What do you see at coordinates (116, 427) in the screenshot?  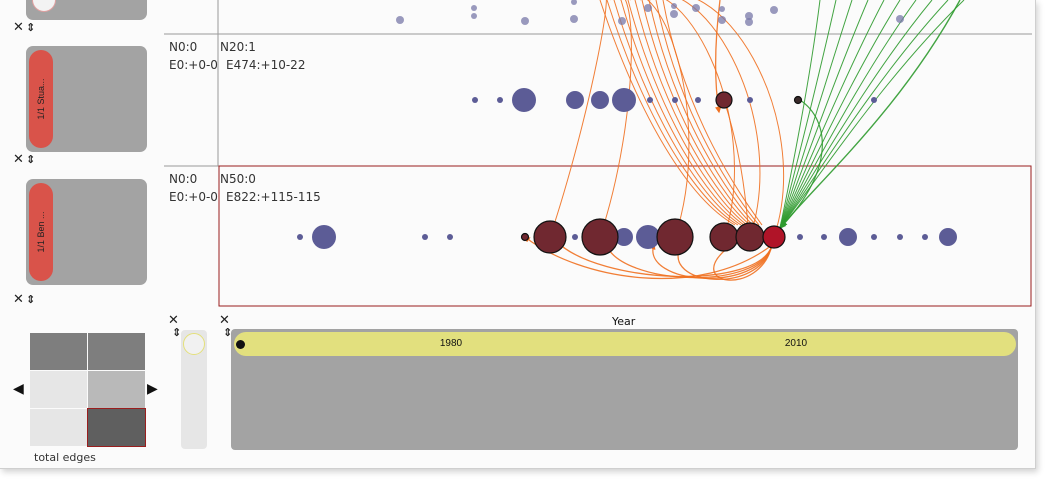 I see `matrix-cell-selected` at bounding box center [116, 427].